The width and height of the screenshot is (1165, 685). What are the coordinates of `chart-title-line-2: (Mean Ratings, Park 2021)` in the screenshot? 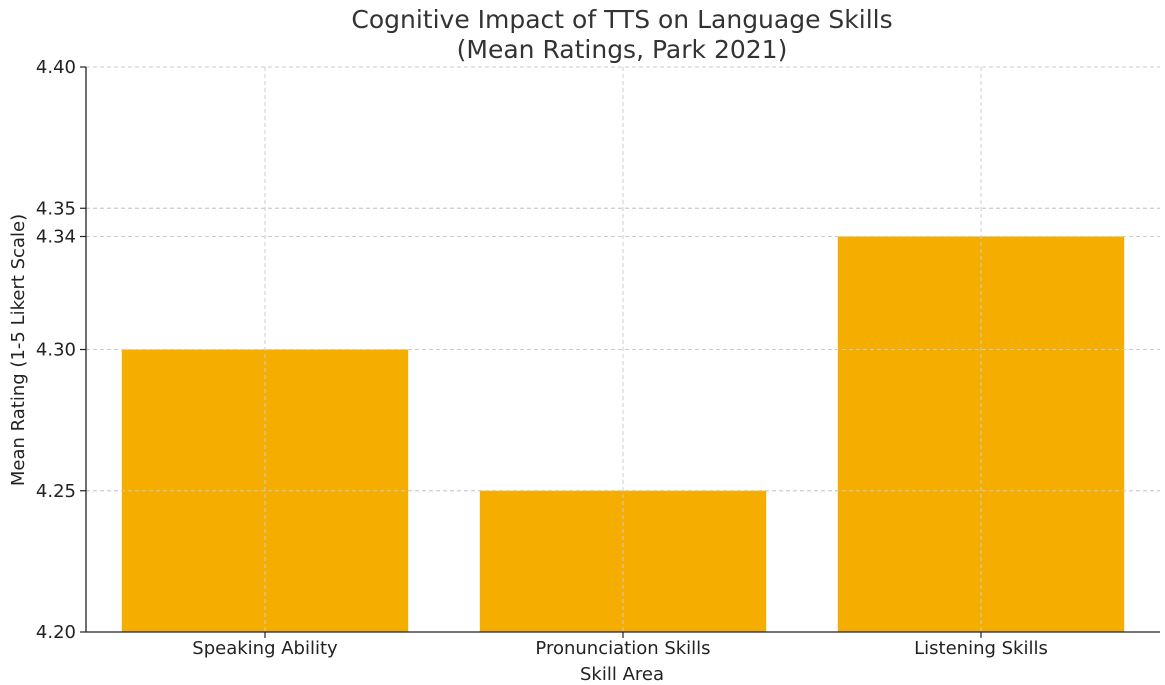 It's located at (622, 49).